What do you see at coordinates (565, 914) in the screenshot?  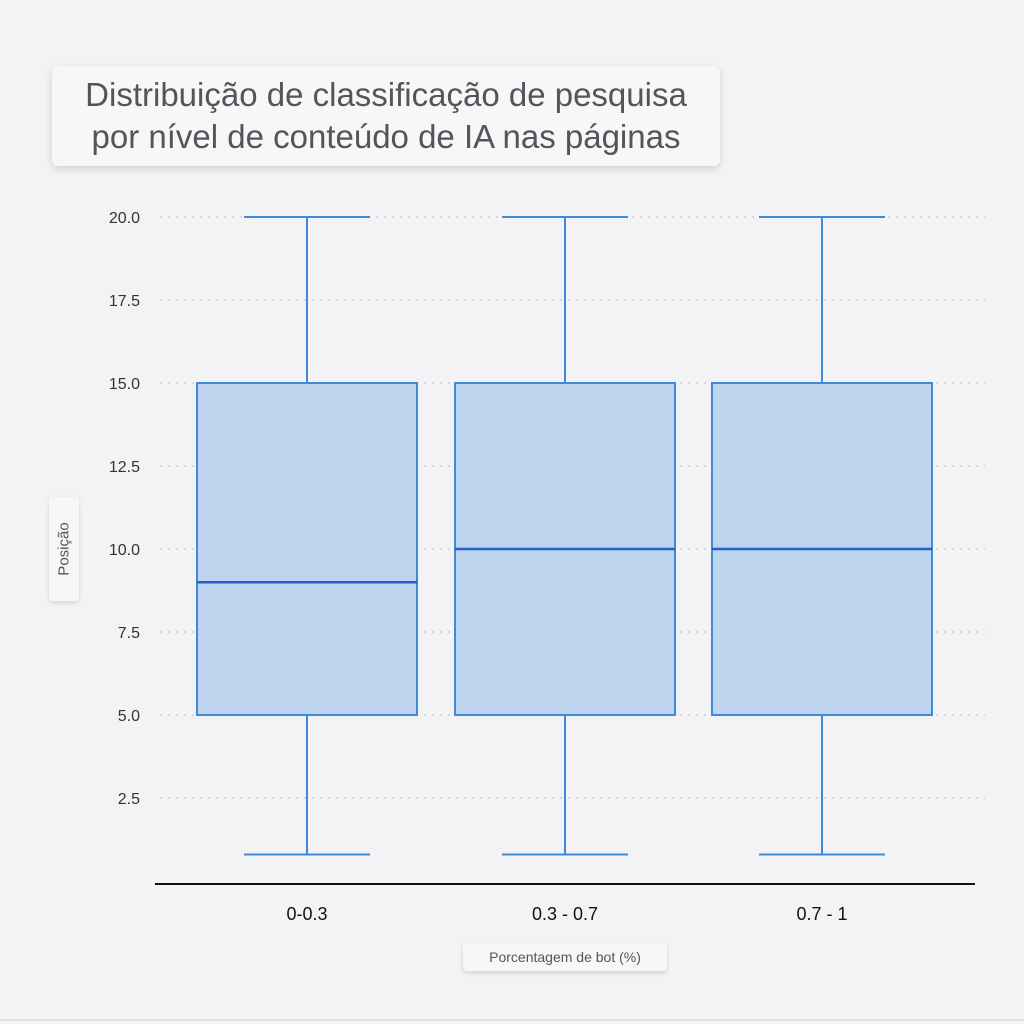 I see `x-tick-label: 0.3 - 0.7` at bounding box center [565, 914].